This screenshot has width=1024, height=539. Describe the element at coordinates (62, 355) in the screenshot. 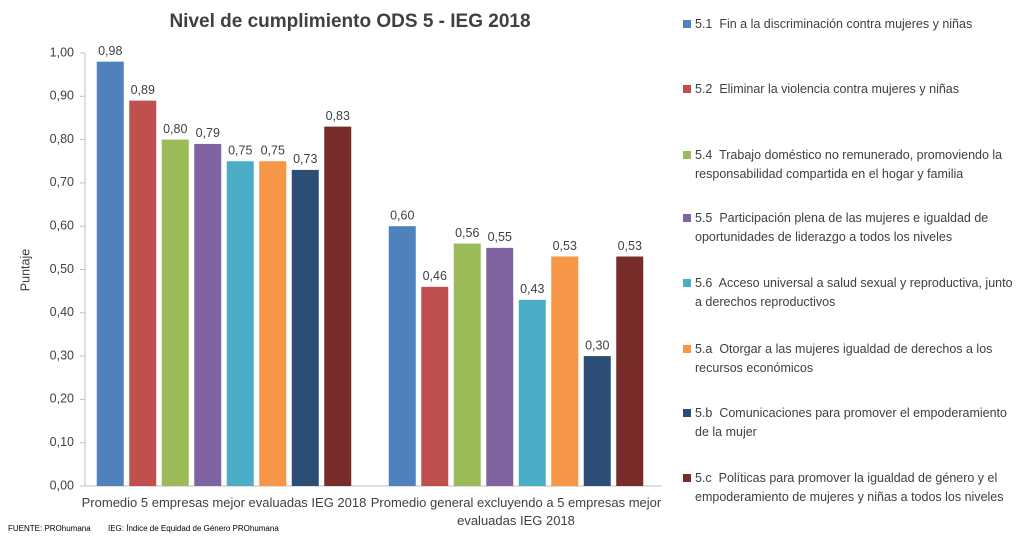

I see `y-tick-label: 0,30` at that location.